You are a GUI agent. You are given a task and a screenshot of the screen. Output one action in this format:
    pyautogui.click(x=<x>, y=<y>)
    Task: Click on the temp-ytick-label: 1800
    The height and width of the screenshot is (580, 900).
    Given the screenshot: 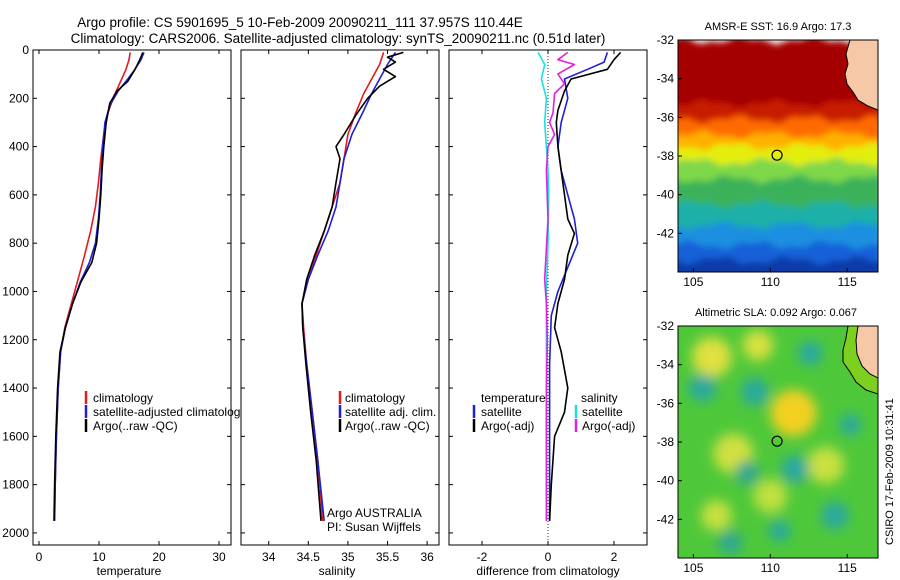 What is the action you would take?
    pyautogui.click(x=15, y=485)
    